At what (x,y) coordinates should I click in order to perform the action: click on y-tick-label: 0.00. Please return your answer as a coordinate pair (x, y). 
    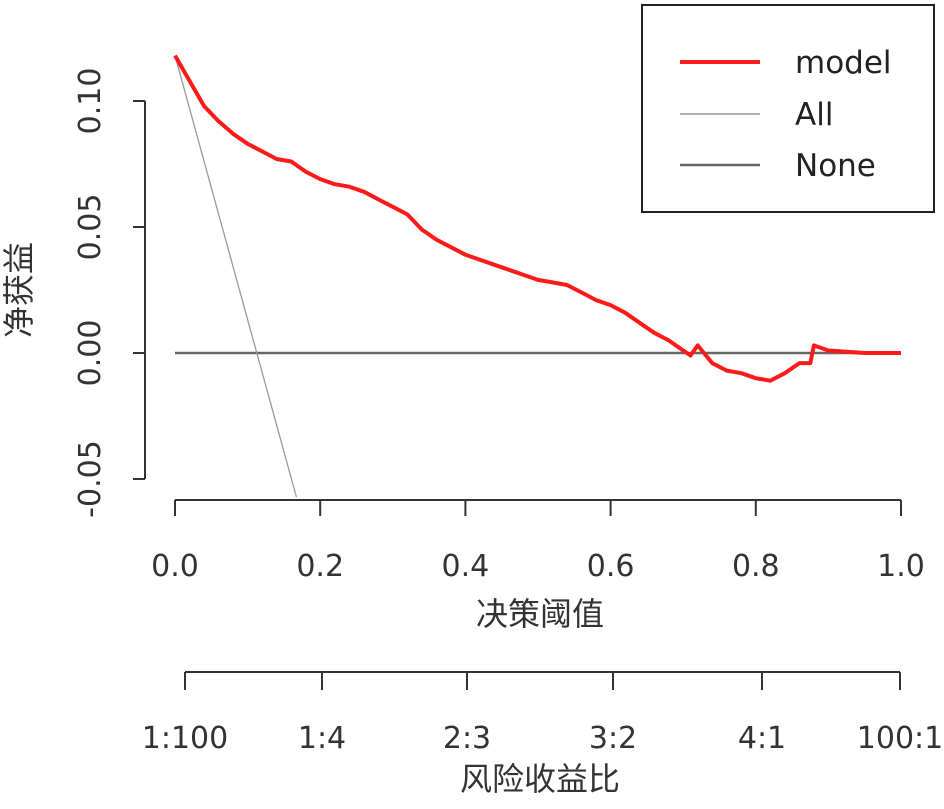
    Looking at the image, I should click on (90, 353).